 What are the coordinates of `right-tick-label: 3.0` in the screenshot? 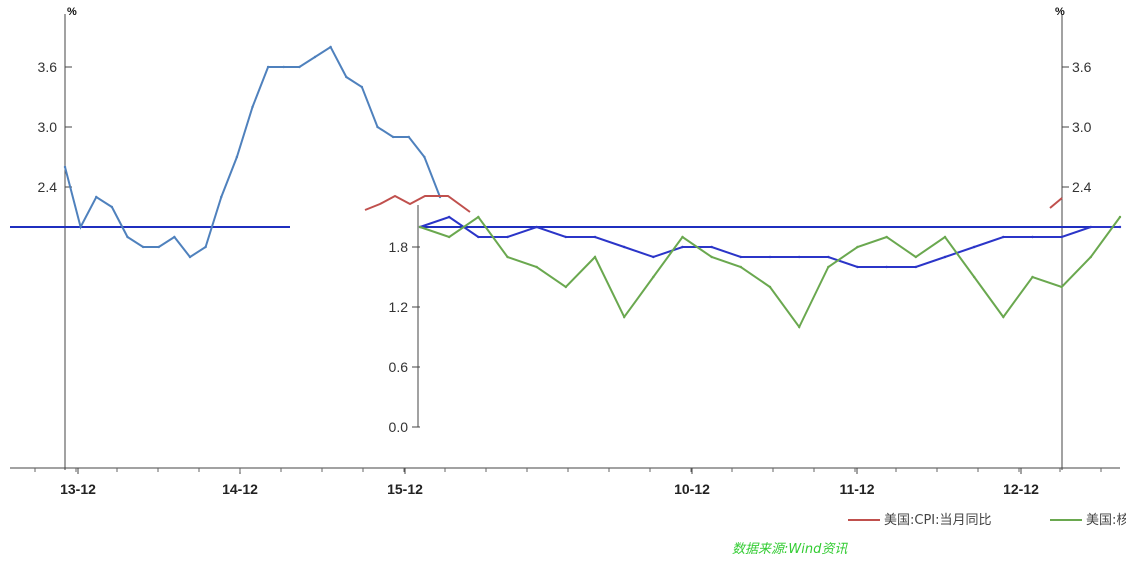 It's located at (1082, 127).